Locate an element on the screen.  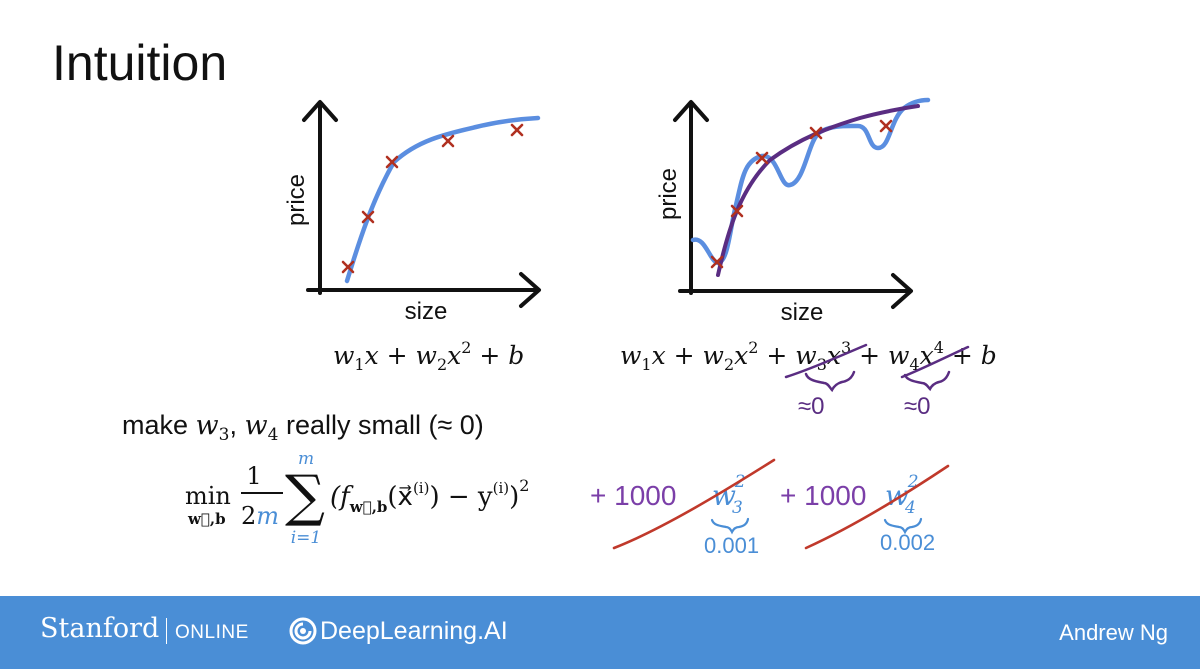
slide-title: Intuition is located at coordinates (140, 63).